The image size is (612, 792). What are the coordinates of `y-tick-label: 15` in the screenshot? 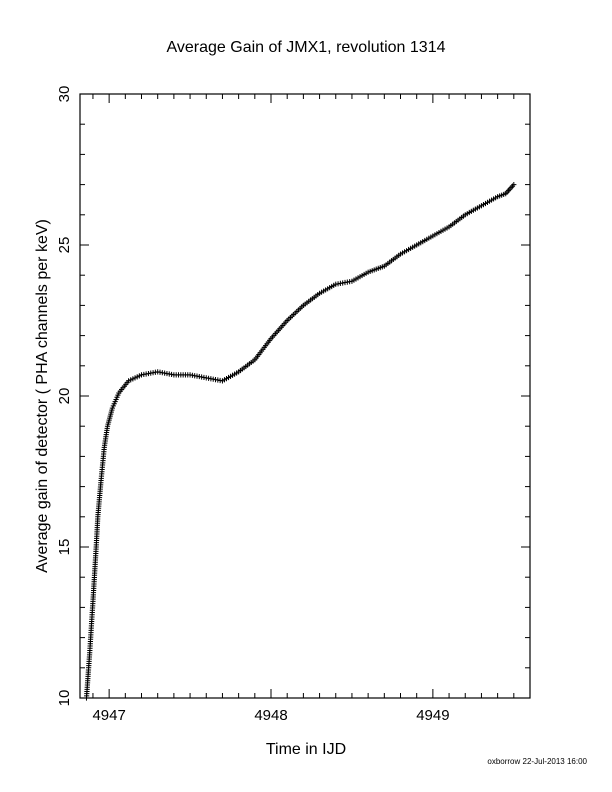 It's located at (64, 547).